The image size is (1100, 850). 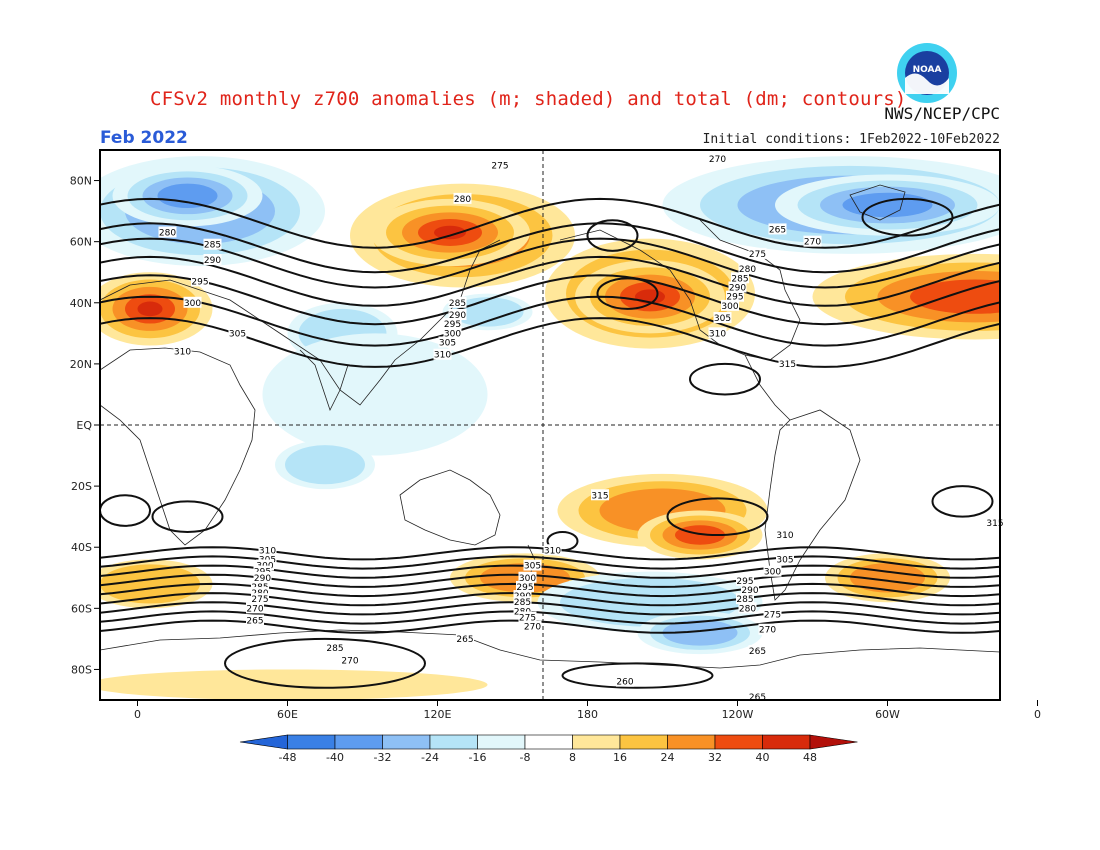 What do you see at coordinates (550, 281) in the screenshot?
I see `contour-295-north` at bounding box center [550, 281].